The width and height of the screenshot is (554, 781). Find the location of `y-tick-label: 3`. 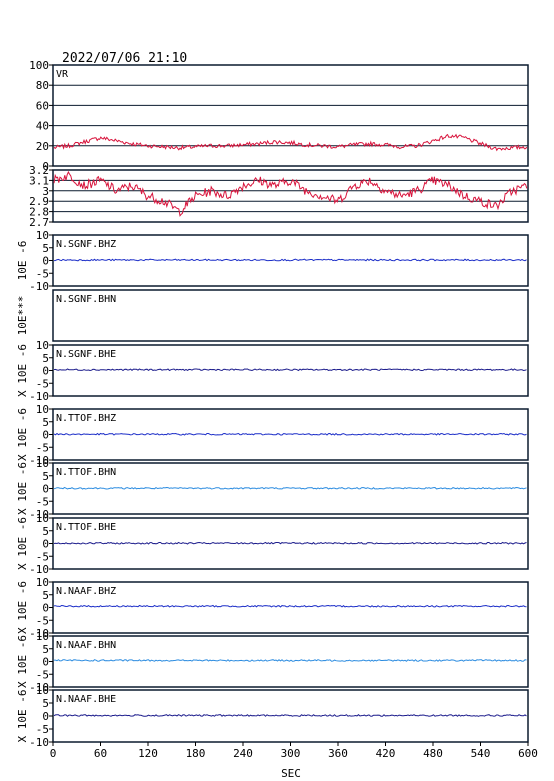

y-tick-label: 3 is located at coordinates (45, 191).